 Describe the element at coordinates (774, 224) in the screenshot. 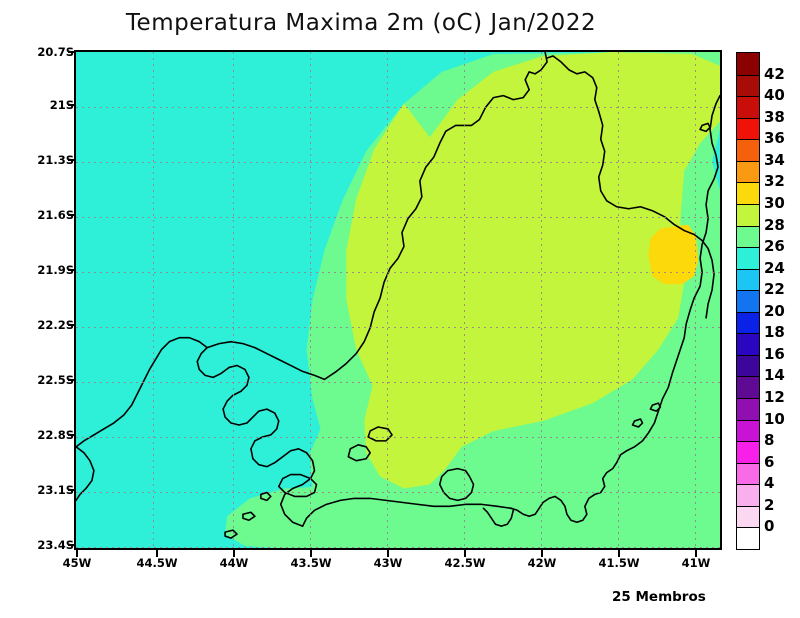

I see `colorbar-tick-label: 28` at that location.